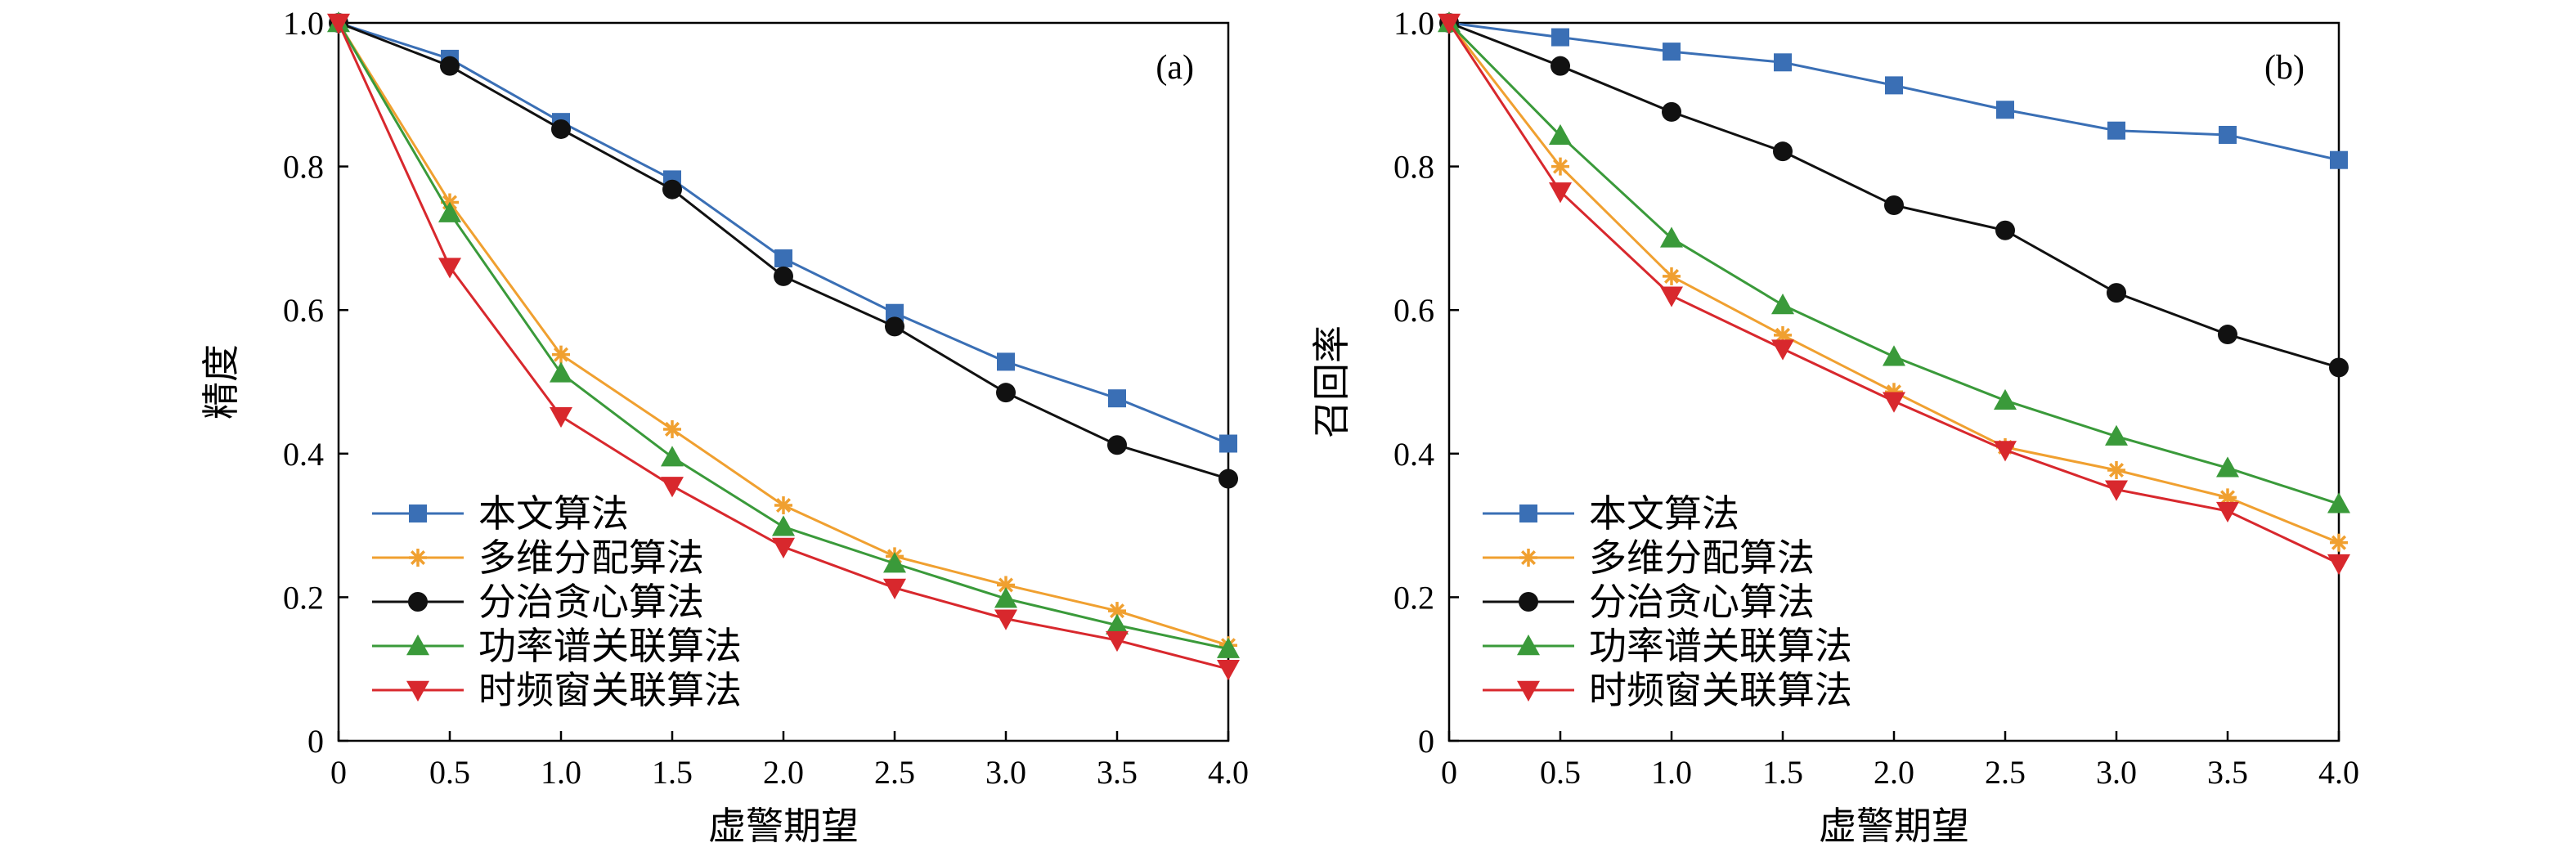 This screenshot has height=861, width=2576. I want to click on y-axis-title: 精度, so click(221, 381).